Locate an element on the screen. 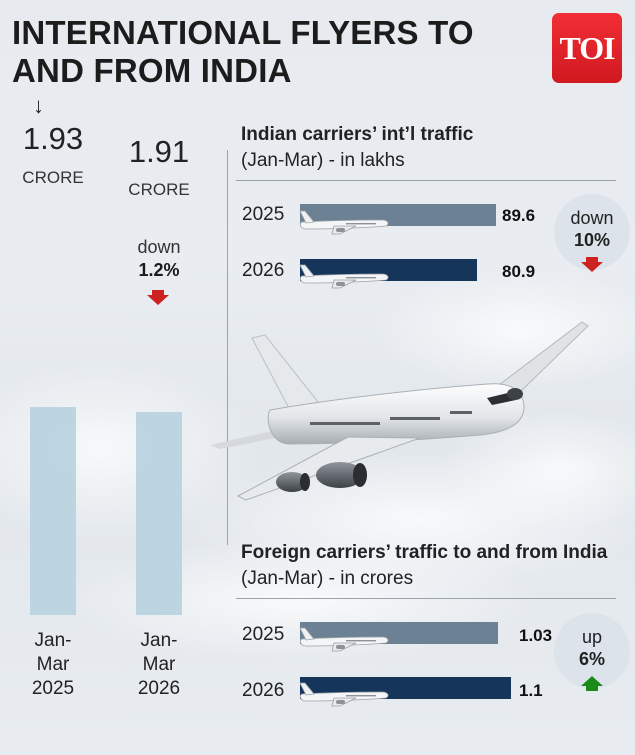 The width and height of the screenshot is (635, 755). category-label-2025: Jan- Mar 2025 is located at coordinates (53, 664).